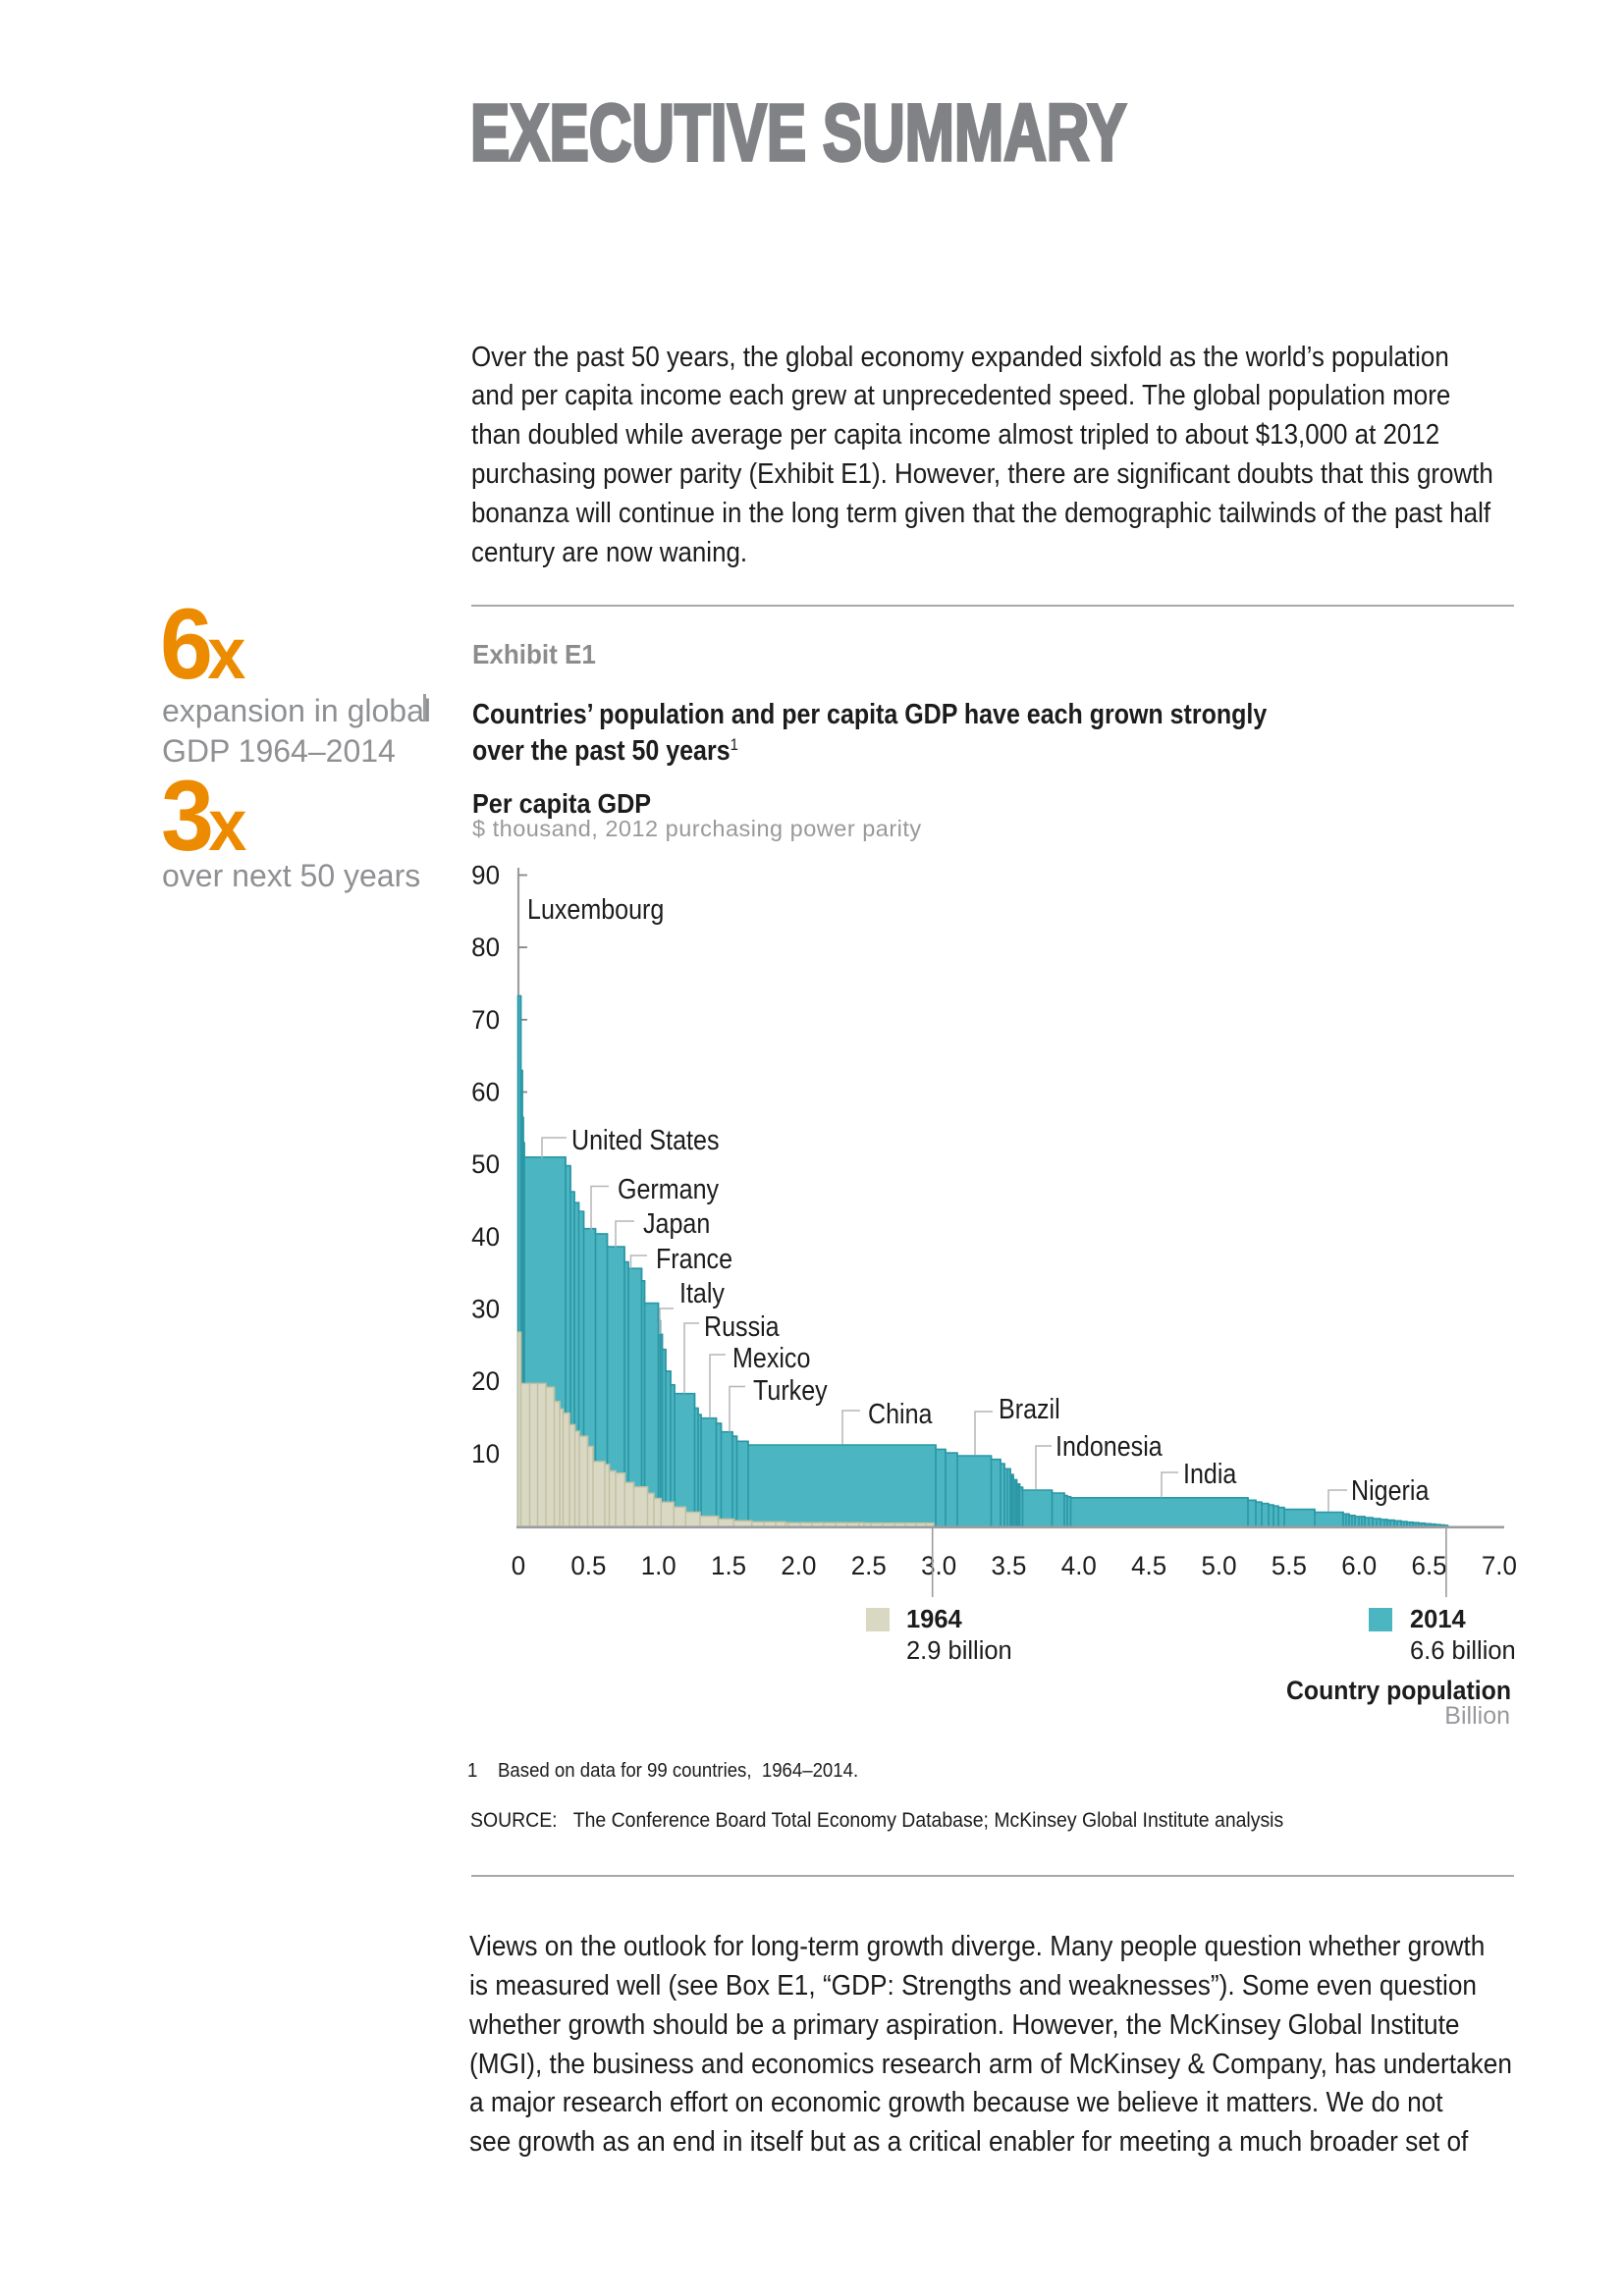  Describe the element at coordinates (588, 1566) in the screenshot. I see `svg-text: 0.5` at that location.